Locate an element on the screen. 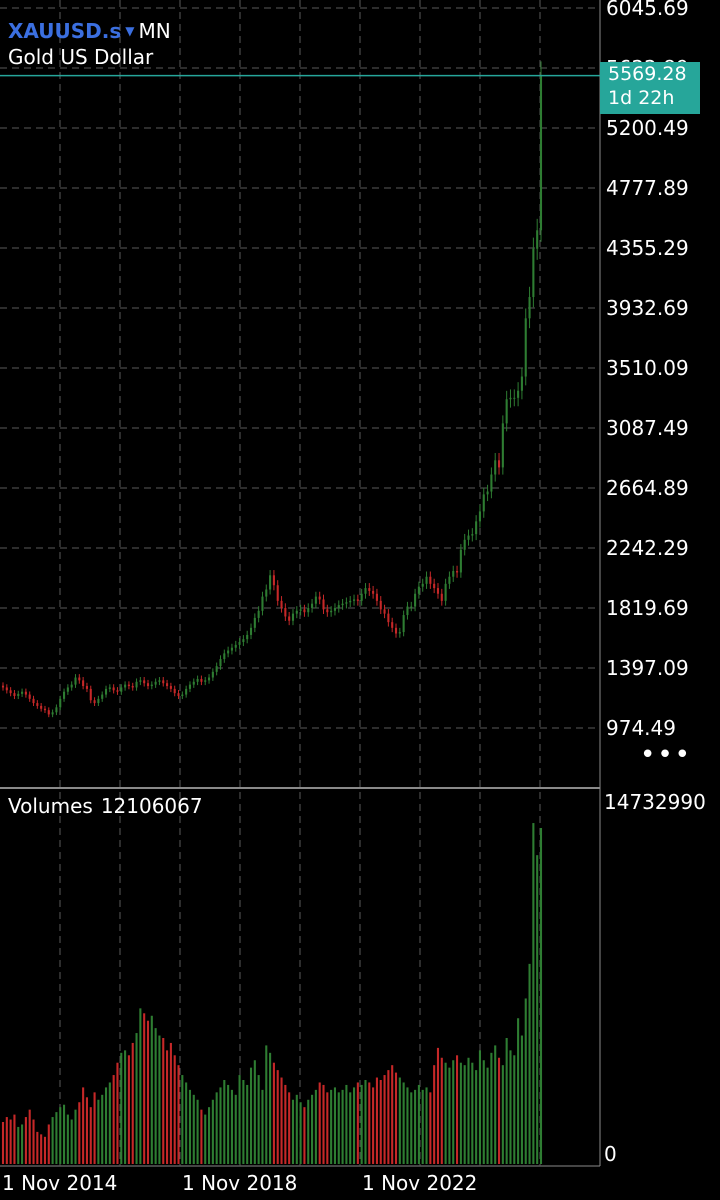 The width and height of the screenshot is (720, 1200). current-price-value: 5569.28 is located at coordinates (647, 74).